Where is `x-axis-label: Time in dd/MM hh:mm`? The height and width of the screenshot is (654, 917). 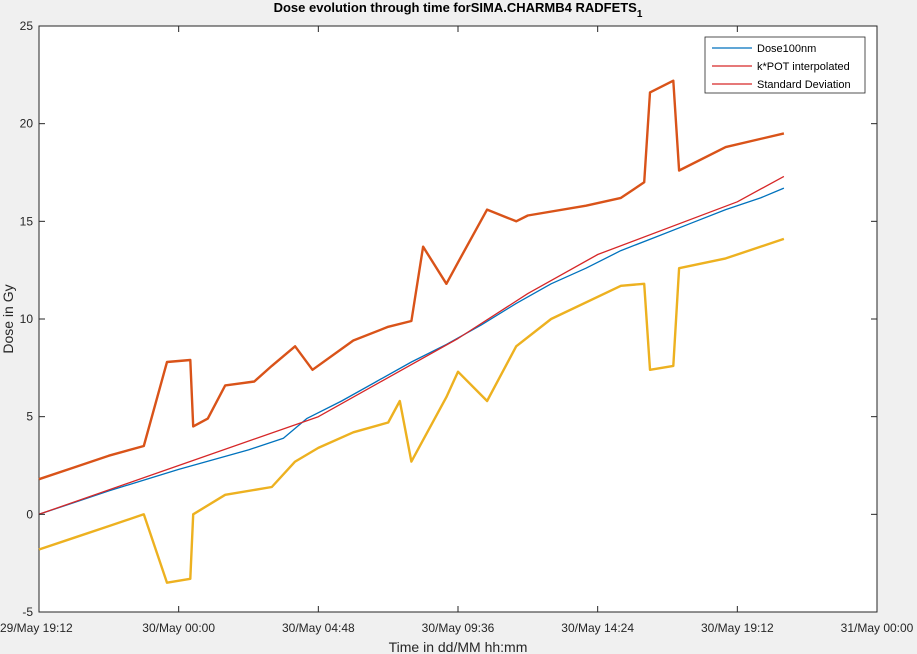
x-axis-label: Time in dd/MM hh:mm is located at coordinates (458, 646).